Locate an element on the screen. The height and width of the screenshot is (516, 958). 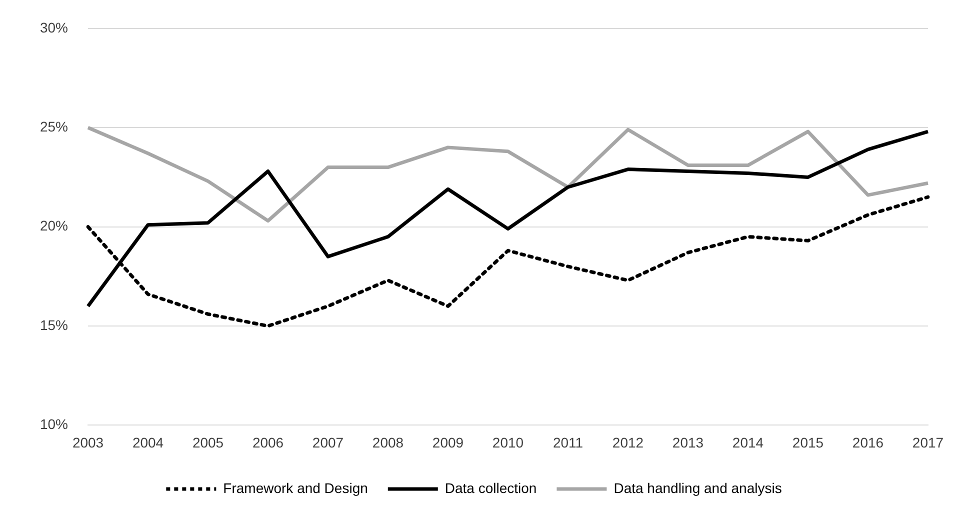
y-tick-label: 25% is located at coordinates (54, 126).